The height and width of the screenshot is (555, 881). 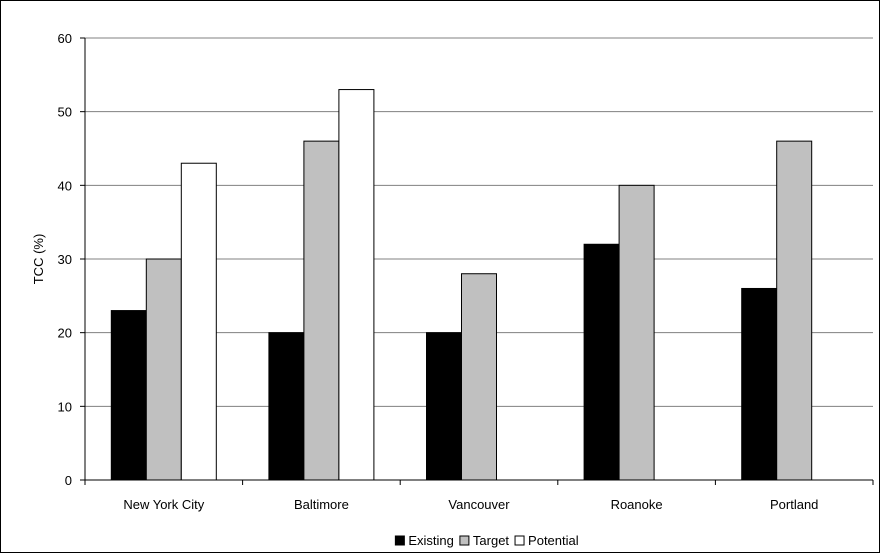 What do you see at coordinates (356, 285) in the screenshot?
I see `bar-potential-baltimore` at bounding box center [356, 285].